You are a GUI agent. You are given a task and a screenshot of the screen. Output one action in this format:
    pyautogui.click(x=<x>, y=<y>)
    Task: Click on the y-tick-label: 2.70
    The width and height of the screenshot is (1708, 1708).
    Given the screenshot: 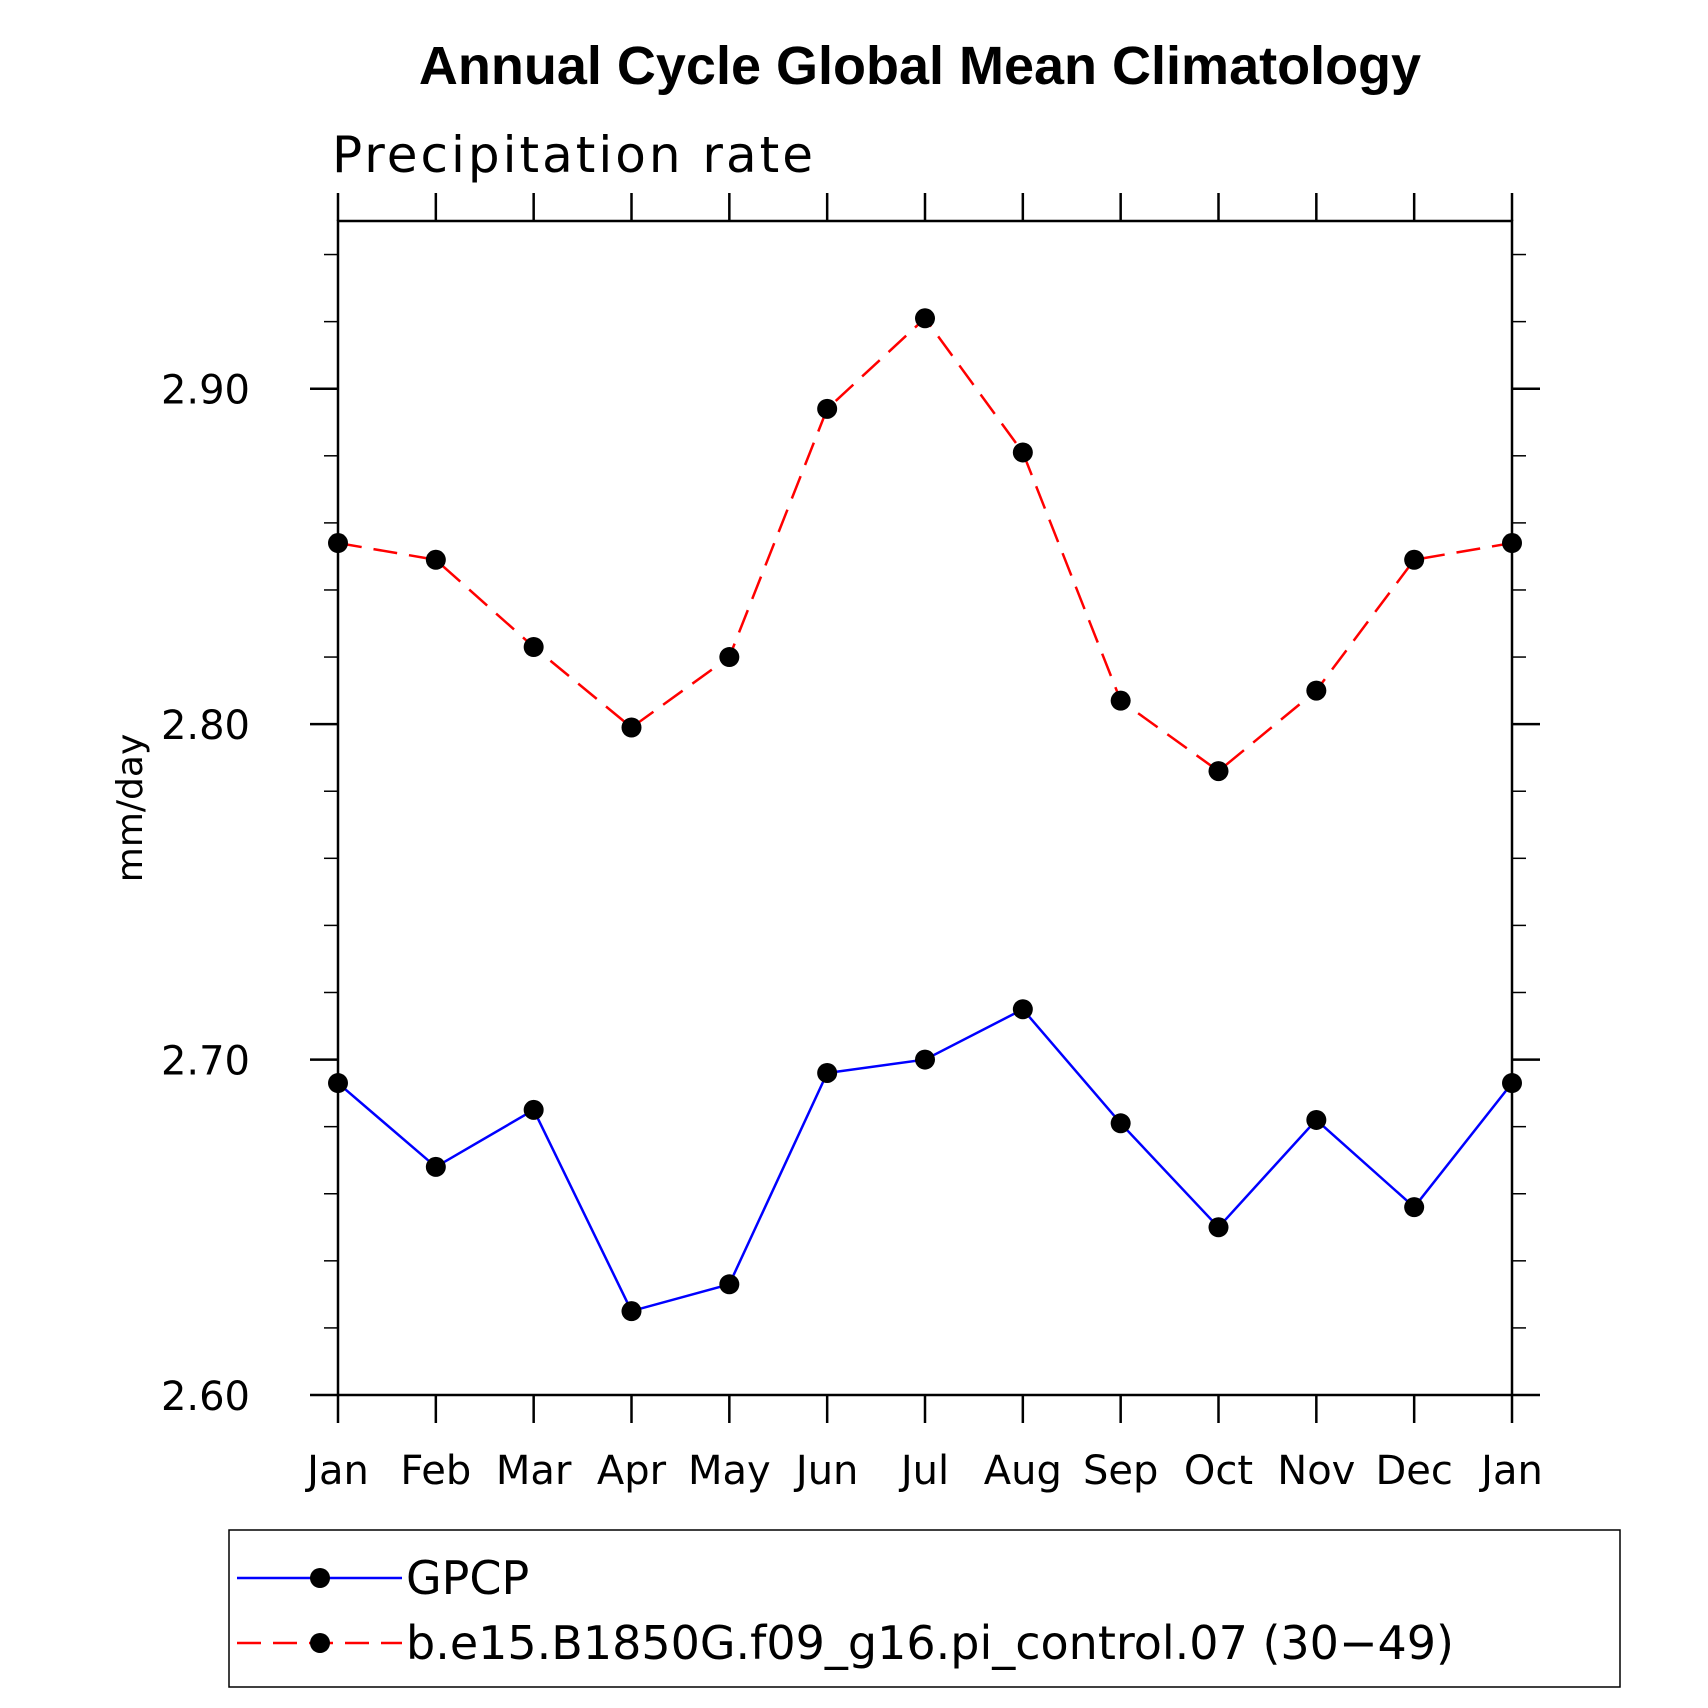 What is the action you would take?
    pyautogui.click(x=205, y=1062)
    